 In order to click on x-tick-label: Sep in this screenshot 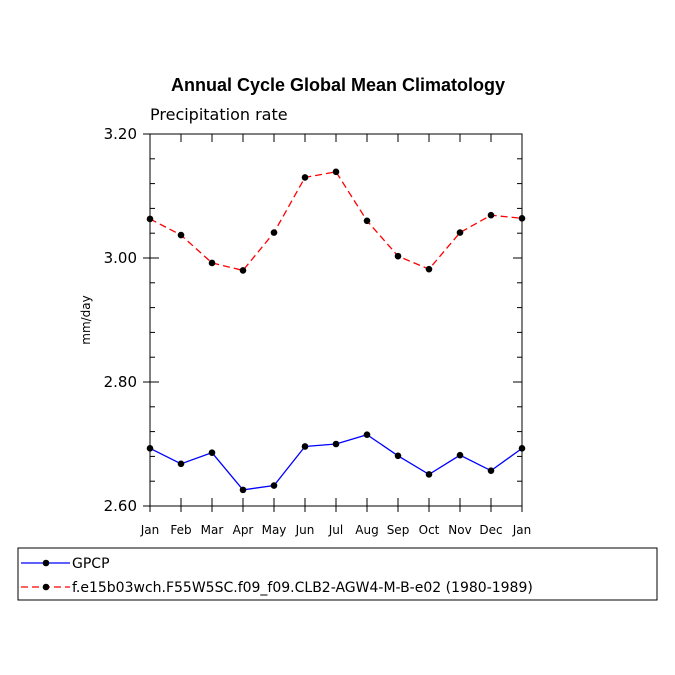, I will do `click(398, 530)`.